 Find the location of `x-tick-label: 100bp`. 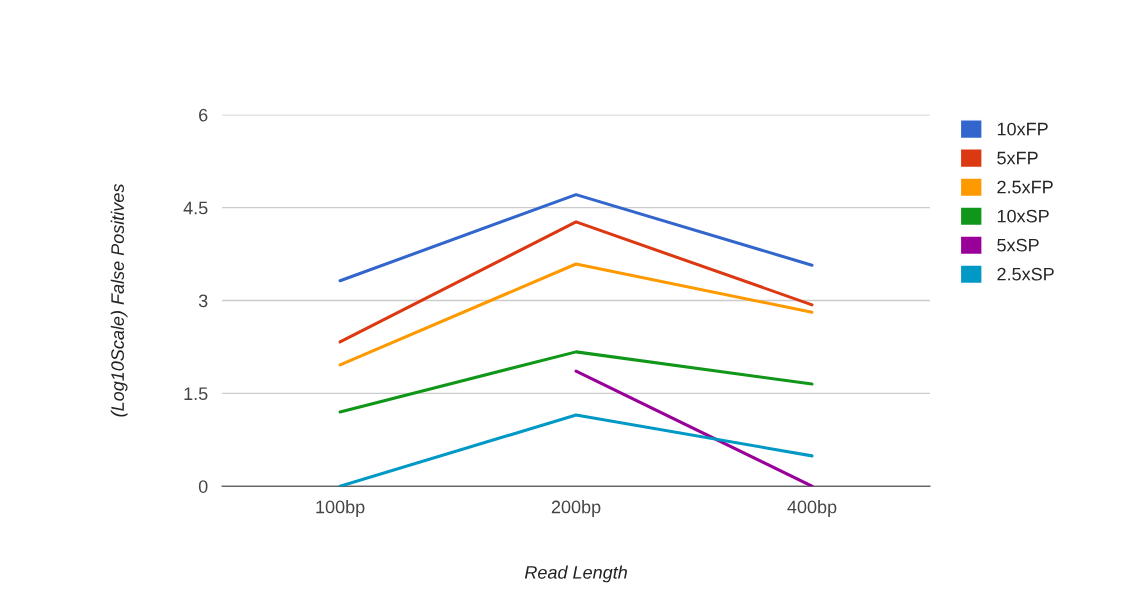

x-tick-label: 100bp is located at coordinates (340, 508).